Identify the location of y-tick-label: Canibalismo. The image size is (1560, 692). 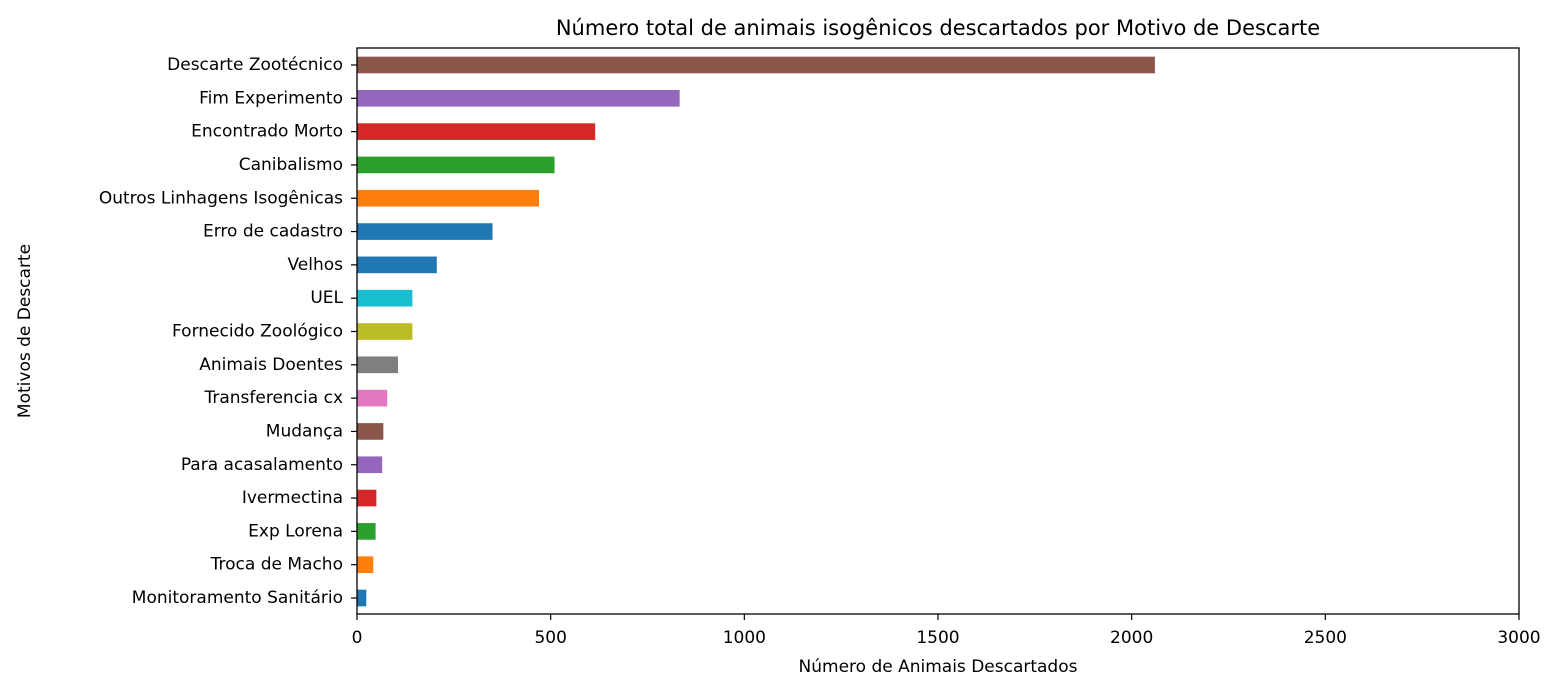
(291, 165).